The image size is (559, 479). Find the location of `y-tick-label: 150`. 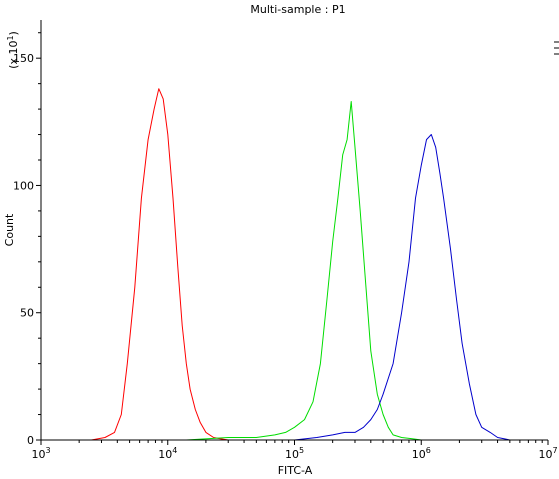

y-tick-label: 150 is located at coordinates (23, 58).